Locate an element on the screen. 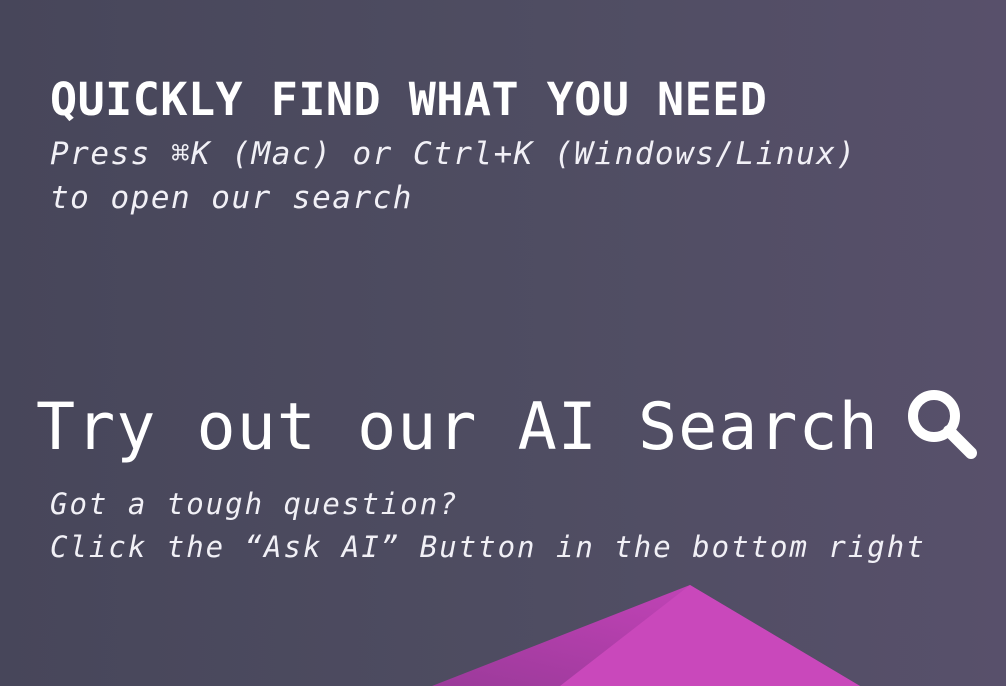 Image resolution: width=1006 pixels, height=686 pixels. search-heading: QUICKLY FIND WHAT YOU NEED is located at coordinates (409, 99).